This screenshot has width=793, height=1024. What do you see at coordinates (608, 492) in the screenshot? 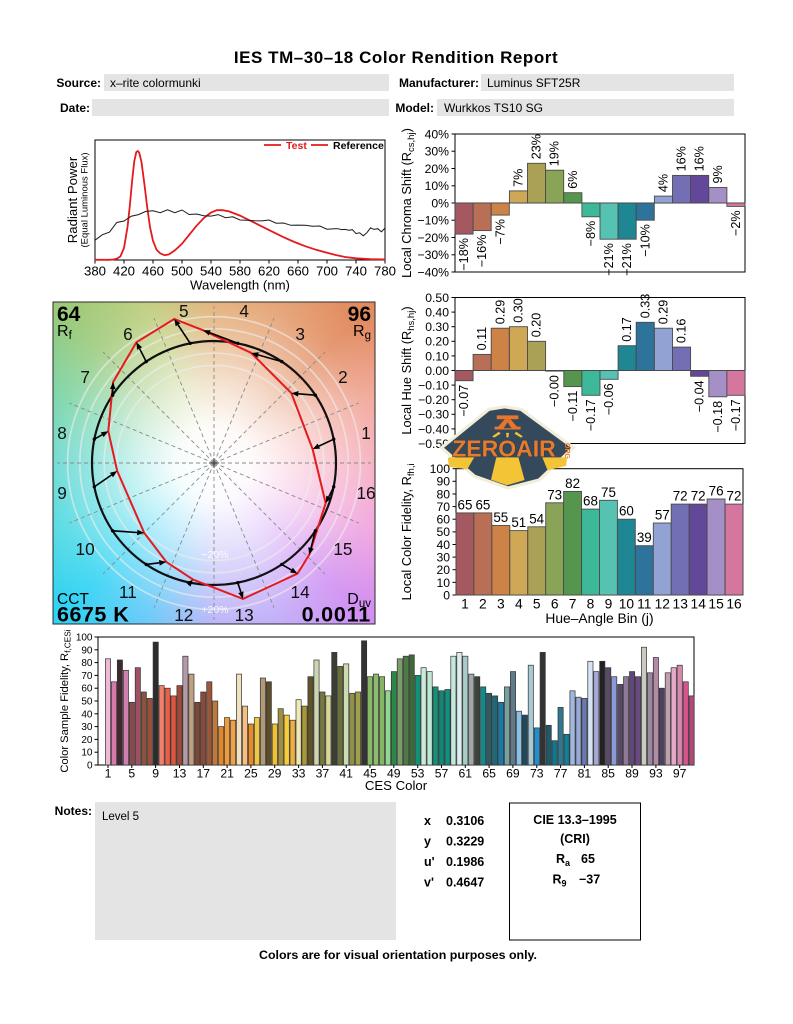
I see `svg-text: 75` at bounding box center [608, 492].